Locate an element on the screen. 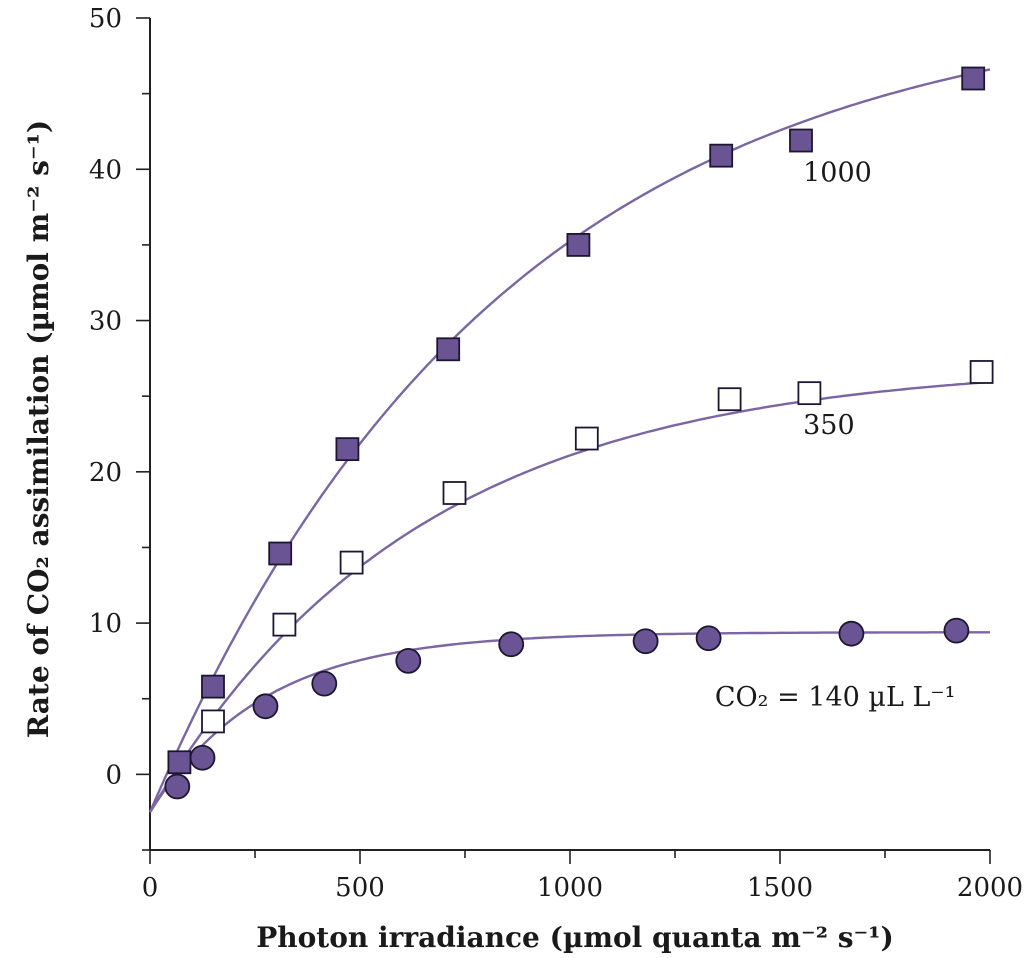 This screenshot has width=1029, height=958. series-label-350: 350 is located at coordinates (829, 425).